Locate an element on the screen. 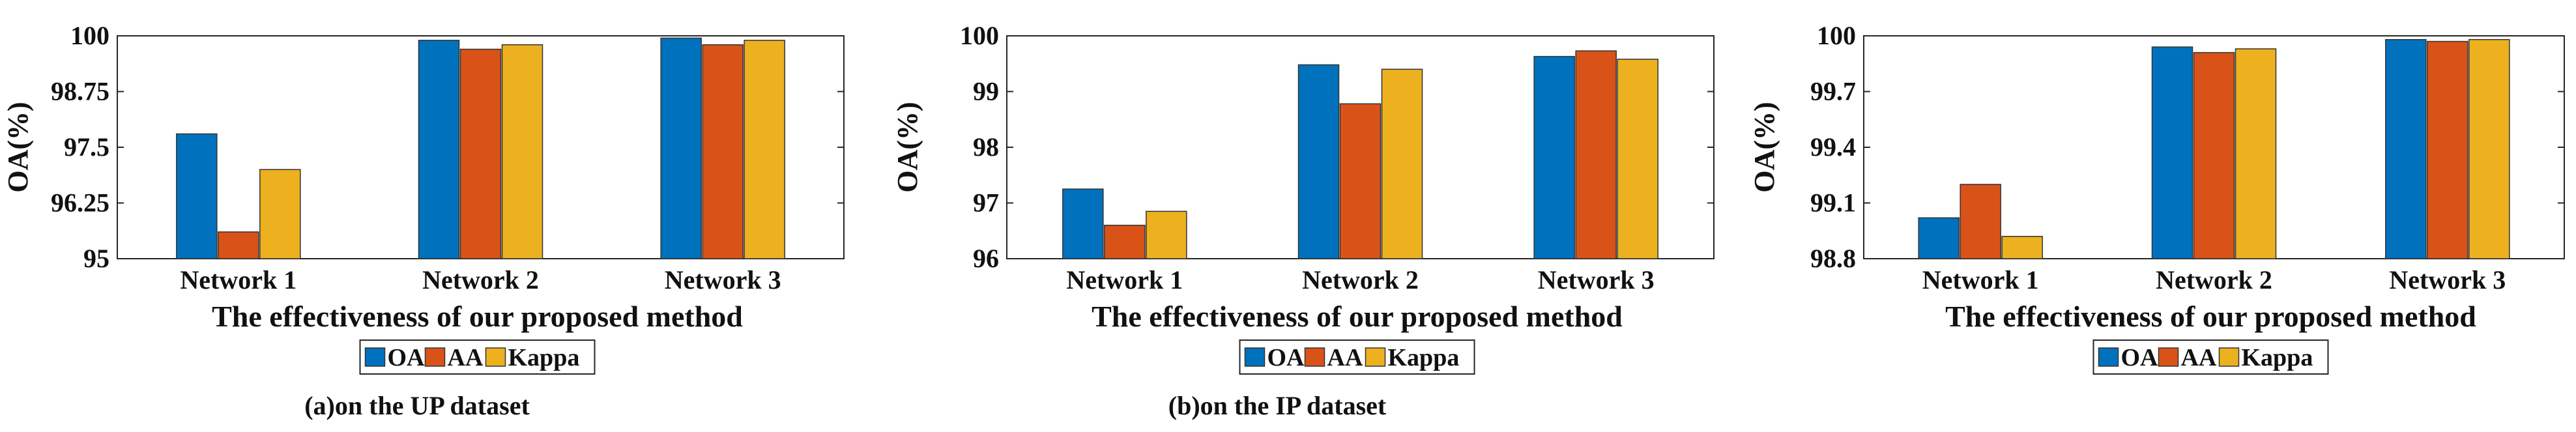 Image resolution: width=2576 pixels, height=432 pixels. y-tick-label: 95 is located at coordinates (96, 258).